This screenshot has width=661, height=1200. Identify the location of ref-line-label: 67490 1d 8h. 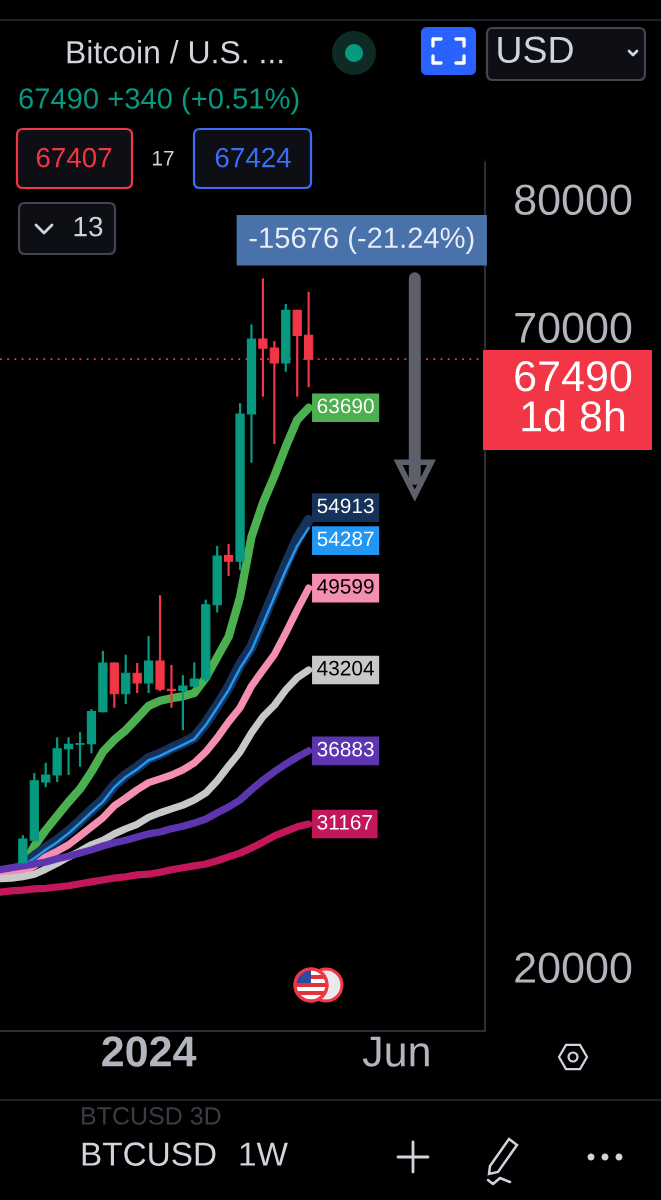
(573, 396).